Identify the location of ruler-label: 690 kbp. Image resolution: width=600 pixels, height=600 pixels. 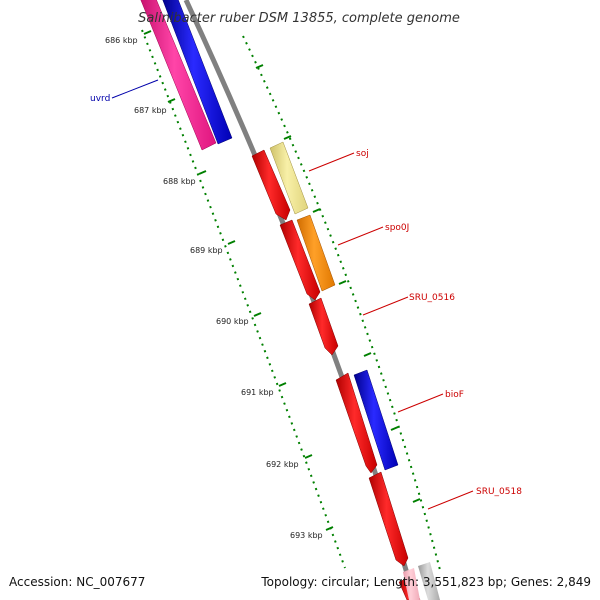
(232, 321).